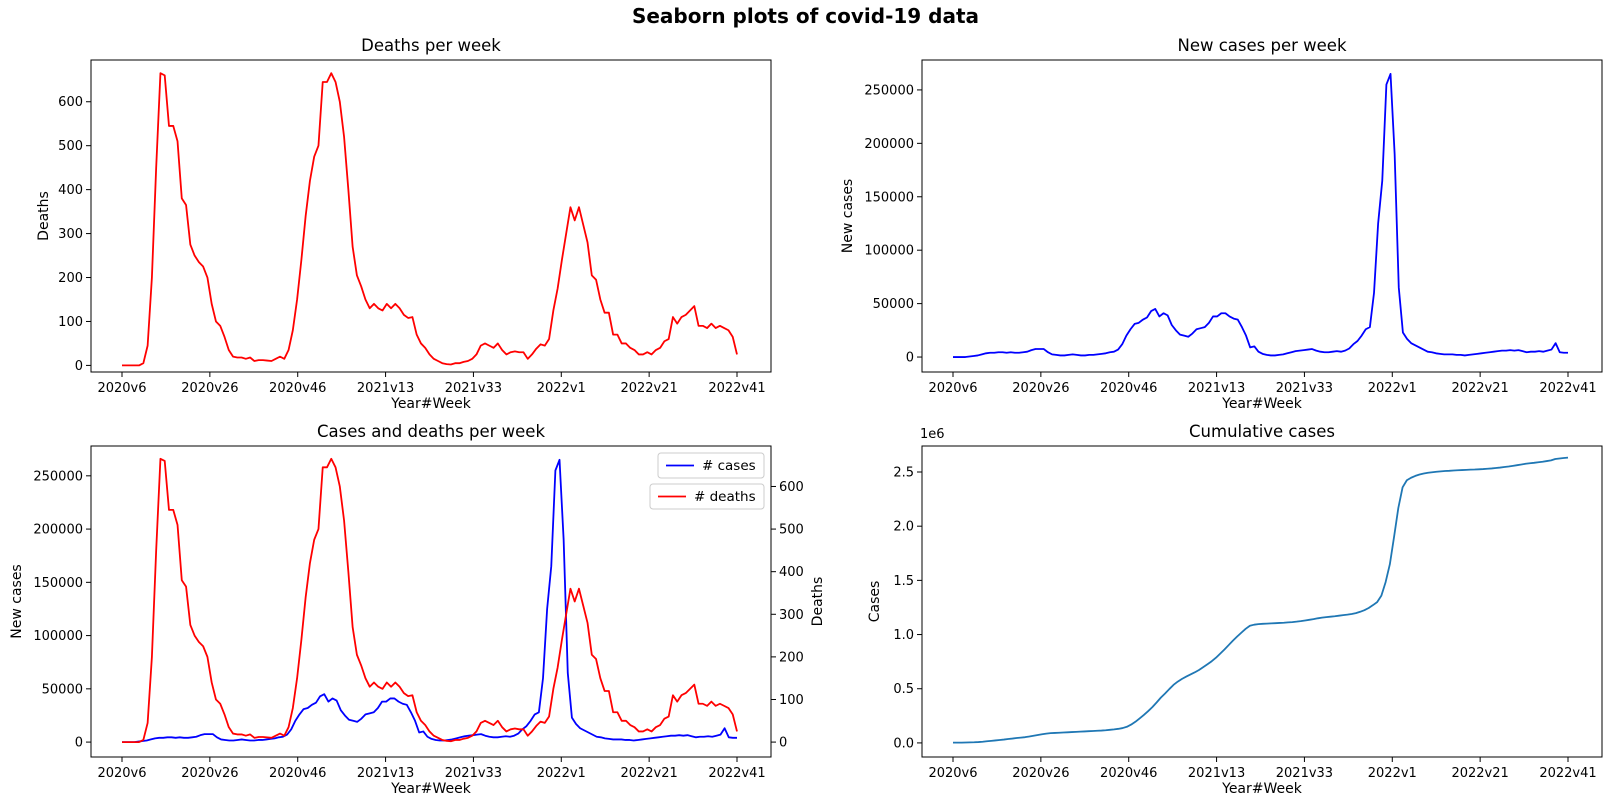  What do you see at coordinates (44, 216) in the screenshot?
I see `y-axis-label: Deaths` at bounding box center [44, 216].